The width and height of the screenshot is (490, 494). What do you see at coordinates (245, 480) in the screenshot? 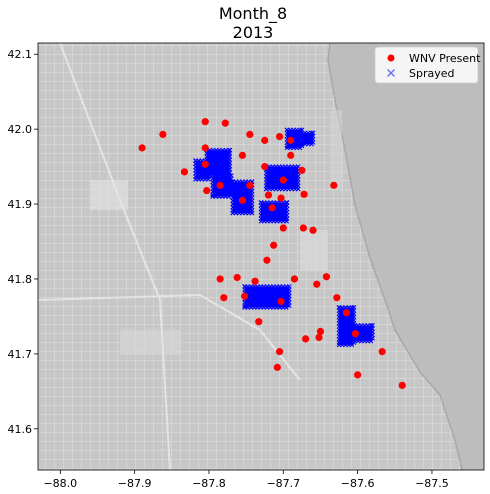
I see `x-axis: −88.0 −87.9 −87.8 −87.7 −87.6 −87.5` at bounding box center [245, 480].